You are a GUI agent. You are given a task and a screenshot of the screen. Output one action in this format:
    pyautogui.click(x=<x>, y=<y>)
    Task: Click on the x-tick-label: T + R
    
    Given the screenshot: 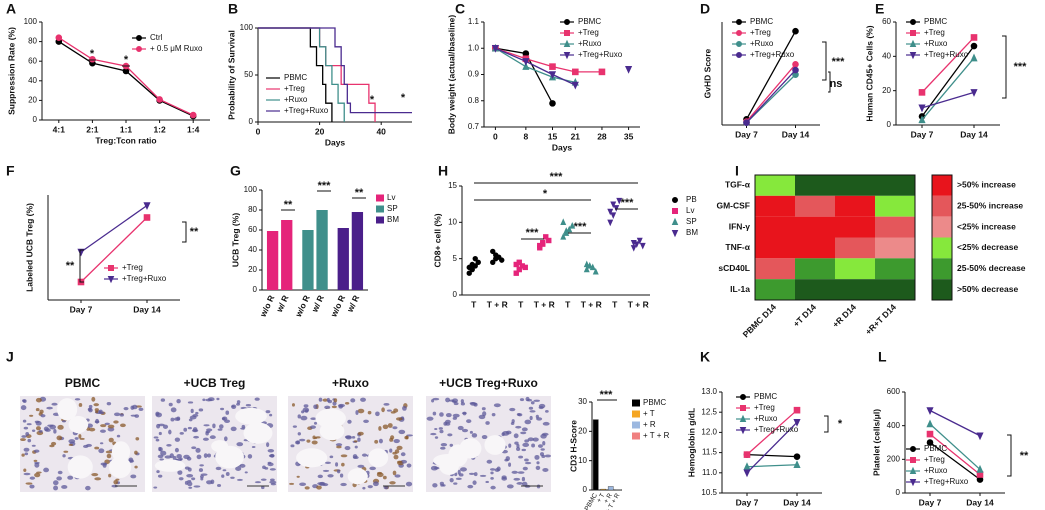 What is the action you would take?
    pyautogui.click(x=591, y=304)
    